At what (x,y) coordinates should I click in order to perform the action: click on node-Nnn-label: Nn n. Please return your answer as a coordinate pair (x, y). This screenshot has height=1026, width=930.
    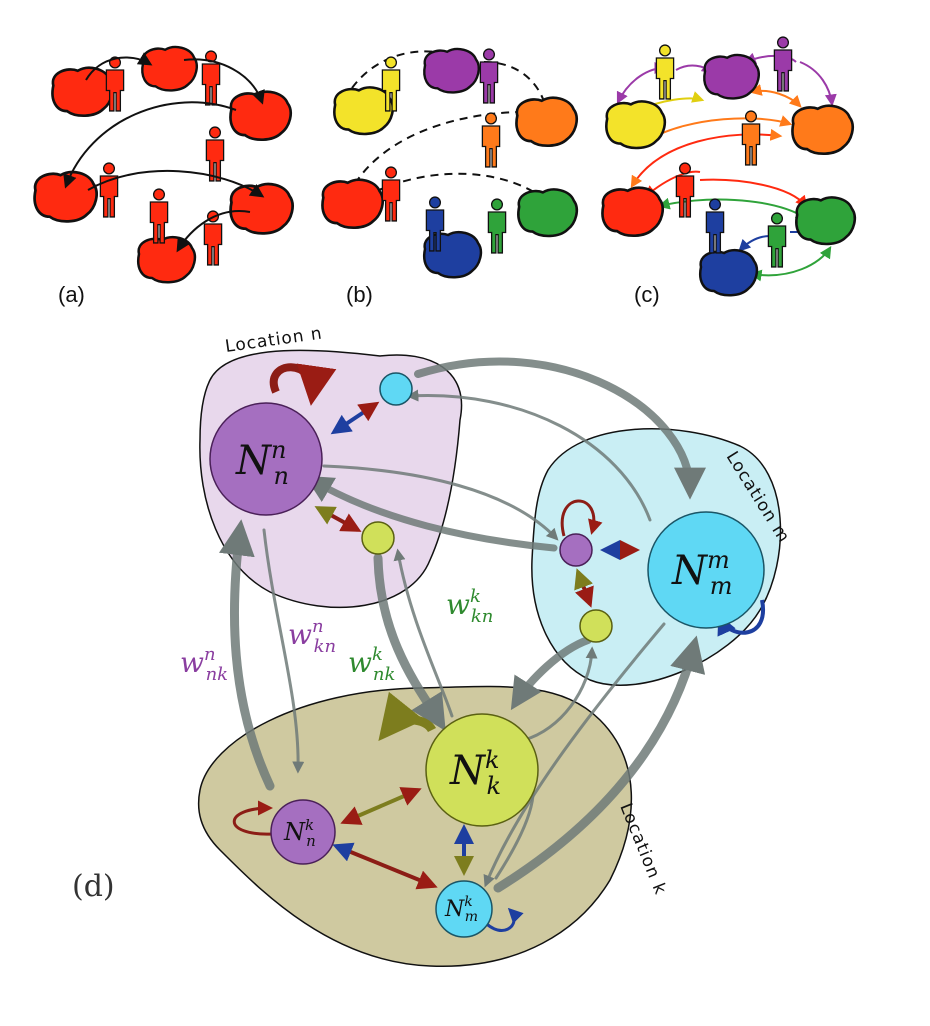
    Looking at the image, I should click on (262, 463).